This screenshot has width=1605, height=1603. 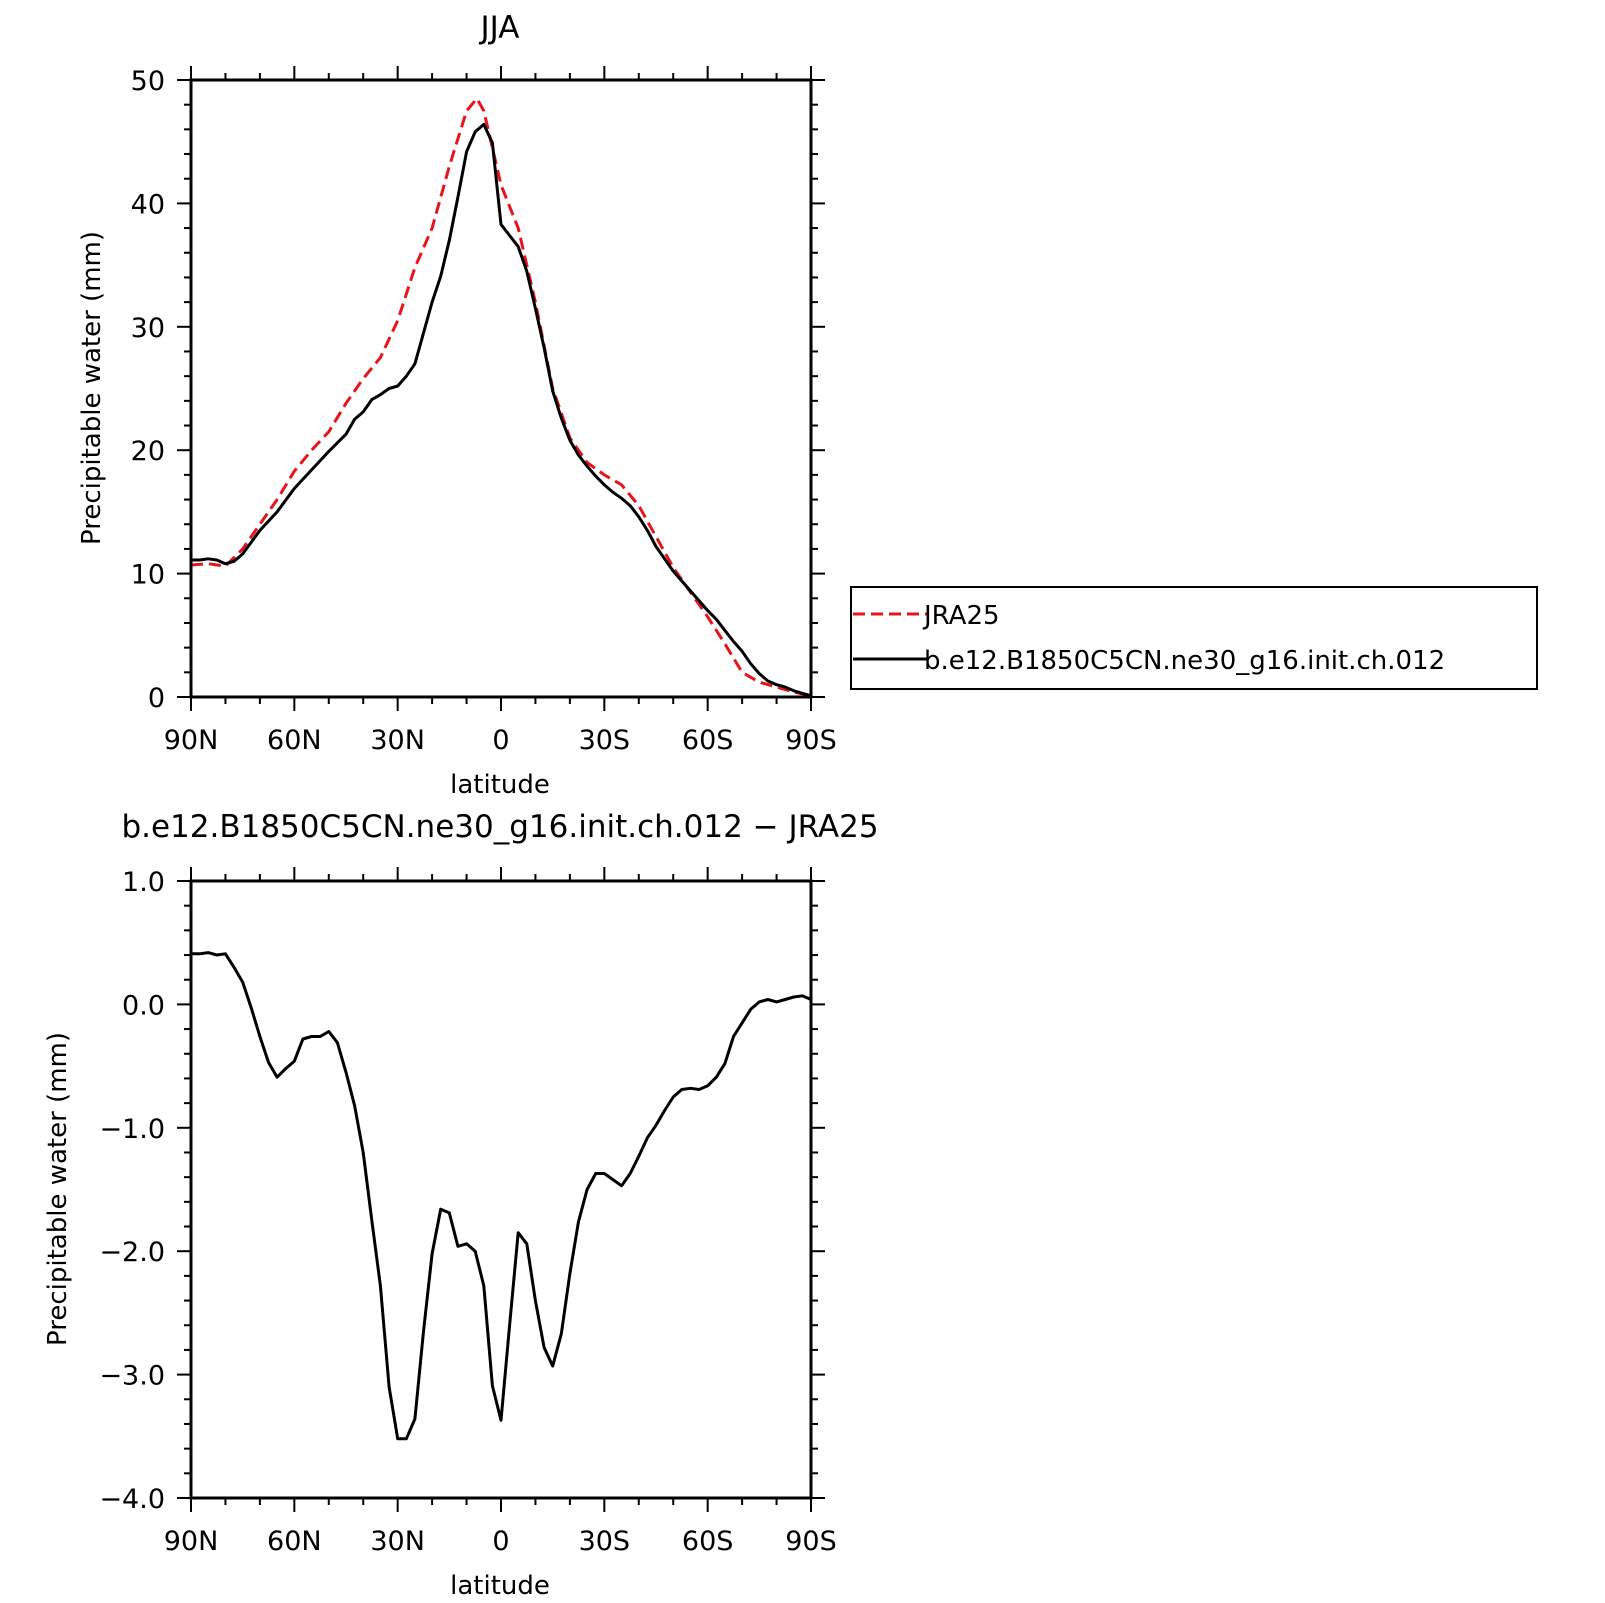 What do you see at coordinates (143, 882) in the screenshot?
I see `bottom-y-tick-label: 1.0` at bounding box center [143, 882].